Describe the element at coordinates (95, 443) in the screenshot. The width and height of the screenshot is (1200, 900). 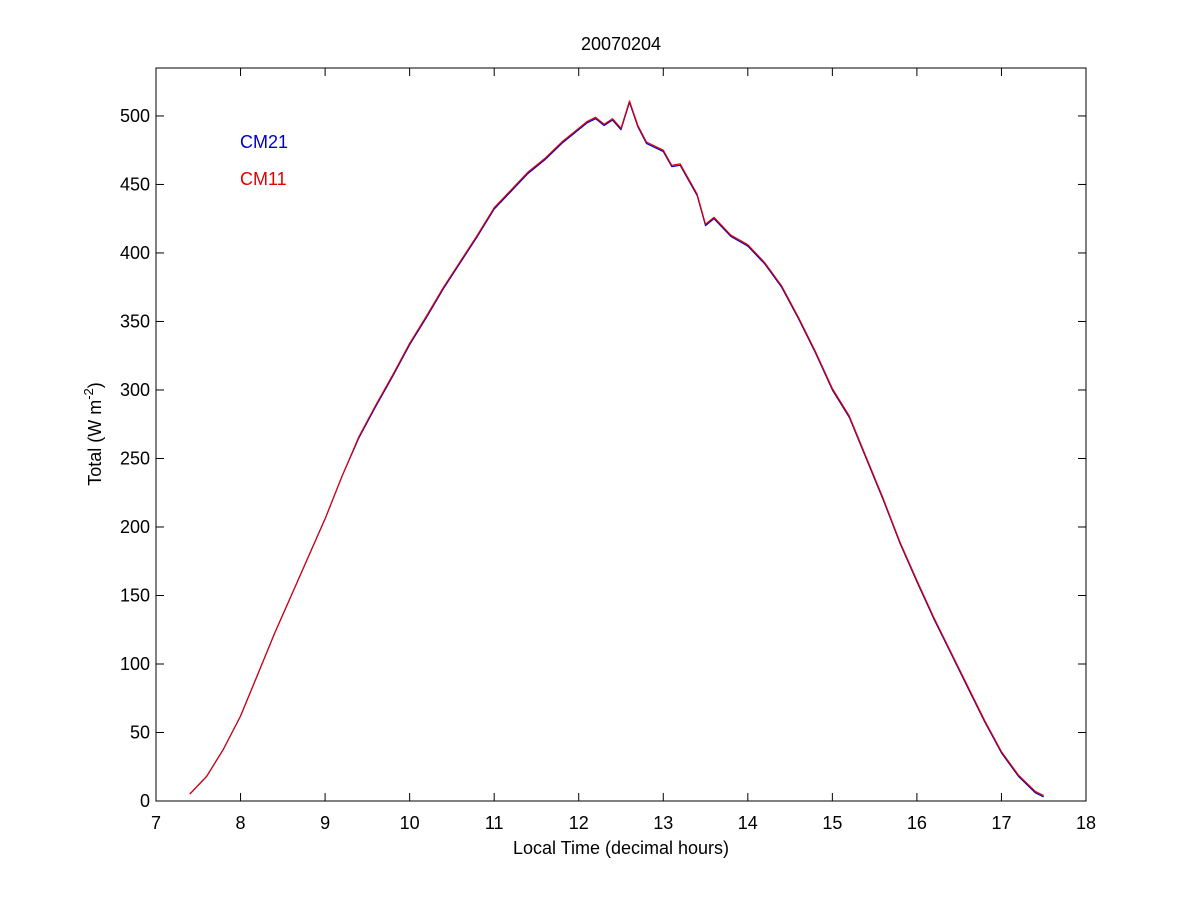
I see `y-axis-label-main: Total (W m` at that location.